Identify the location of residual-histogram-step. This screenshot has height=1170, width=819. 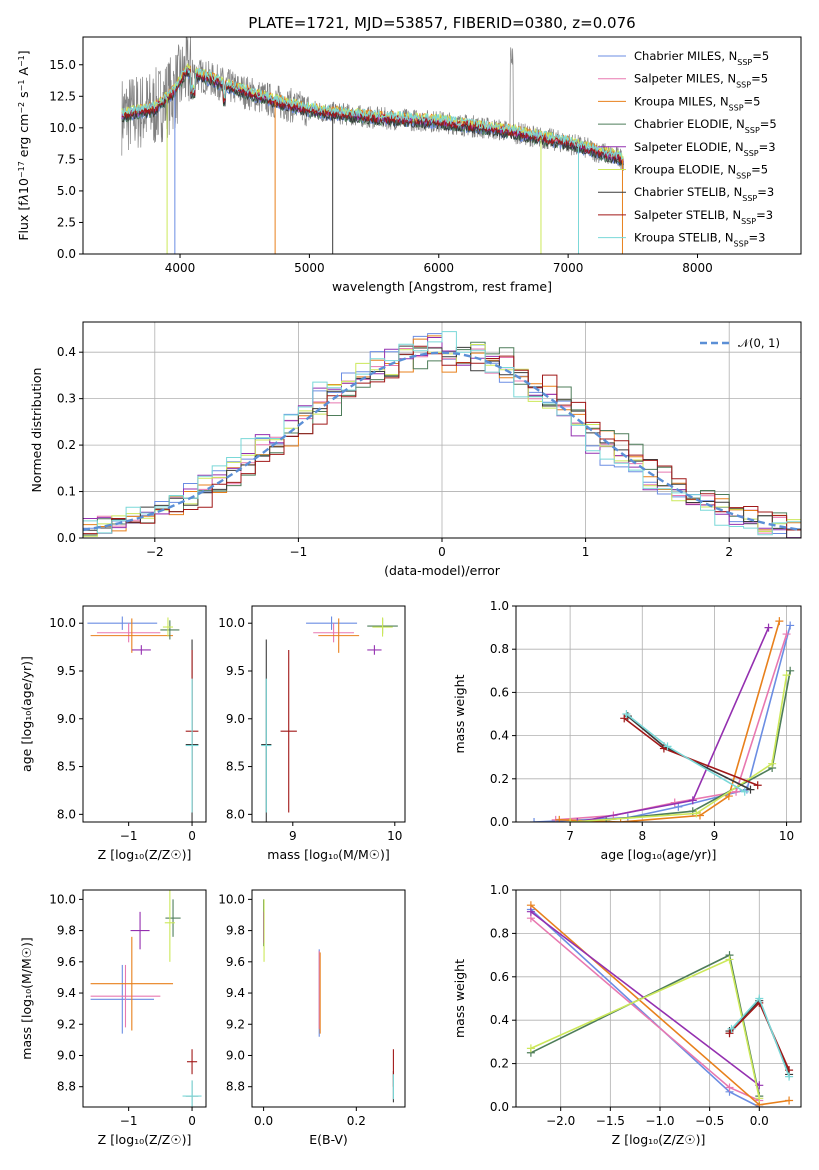
(442, 440).